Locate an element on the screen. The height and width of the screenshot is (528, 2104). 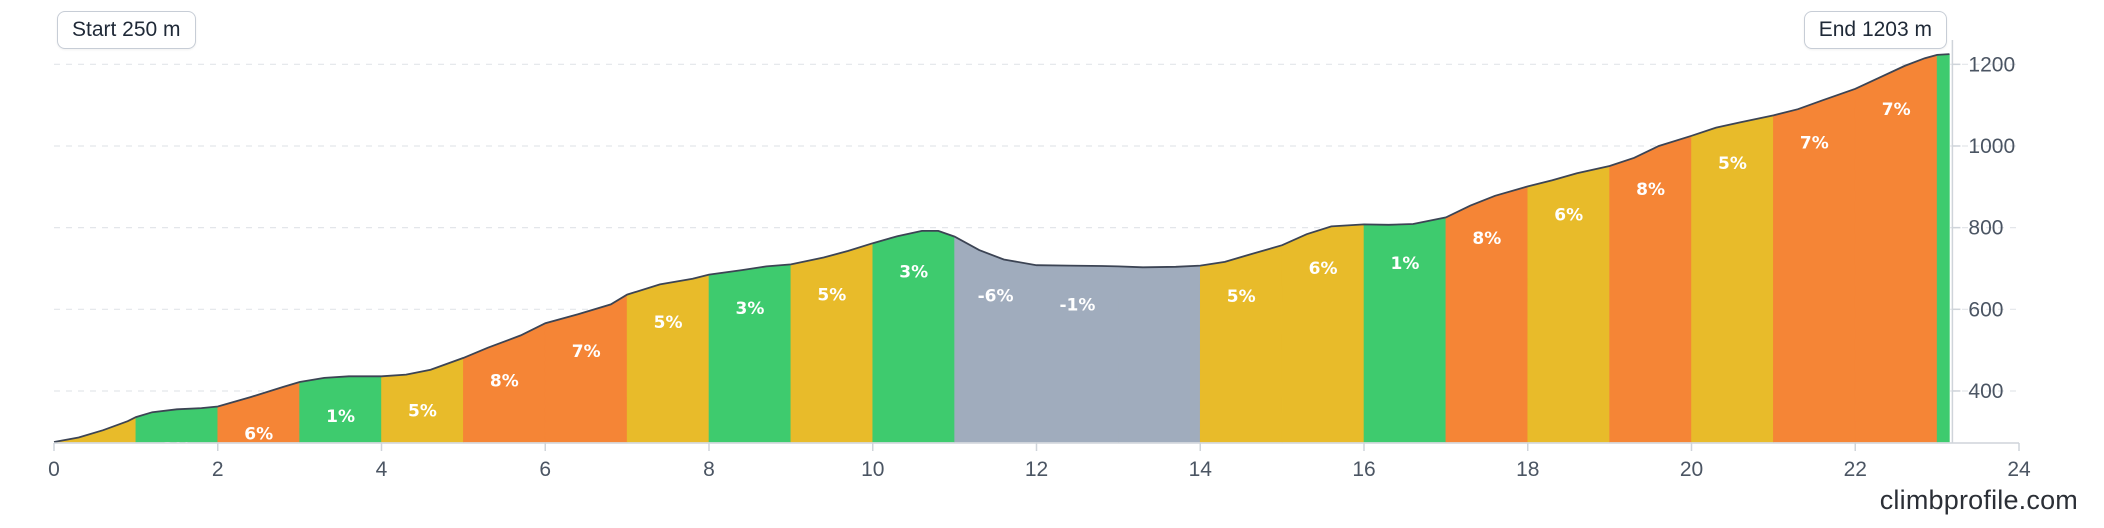
x-tick-label: 24 is located at coordinates (2019, 469).